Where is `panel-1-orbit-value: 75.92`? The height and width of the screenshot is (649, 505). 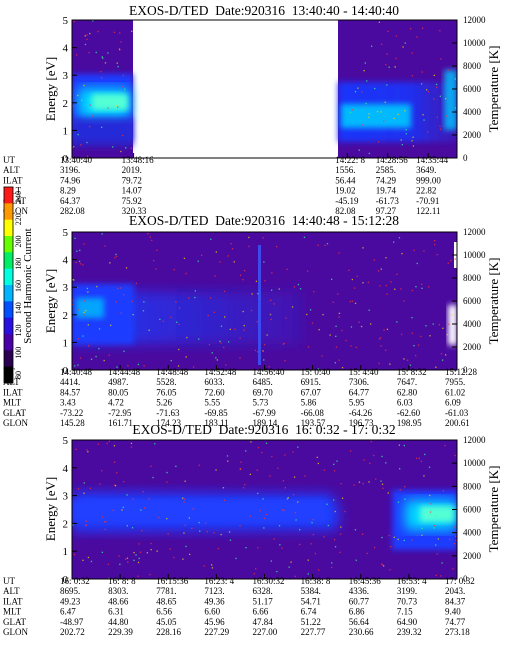
panel-1-orbit-value: 75.92 is located at coordinates (132, 201).